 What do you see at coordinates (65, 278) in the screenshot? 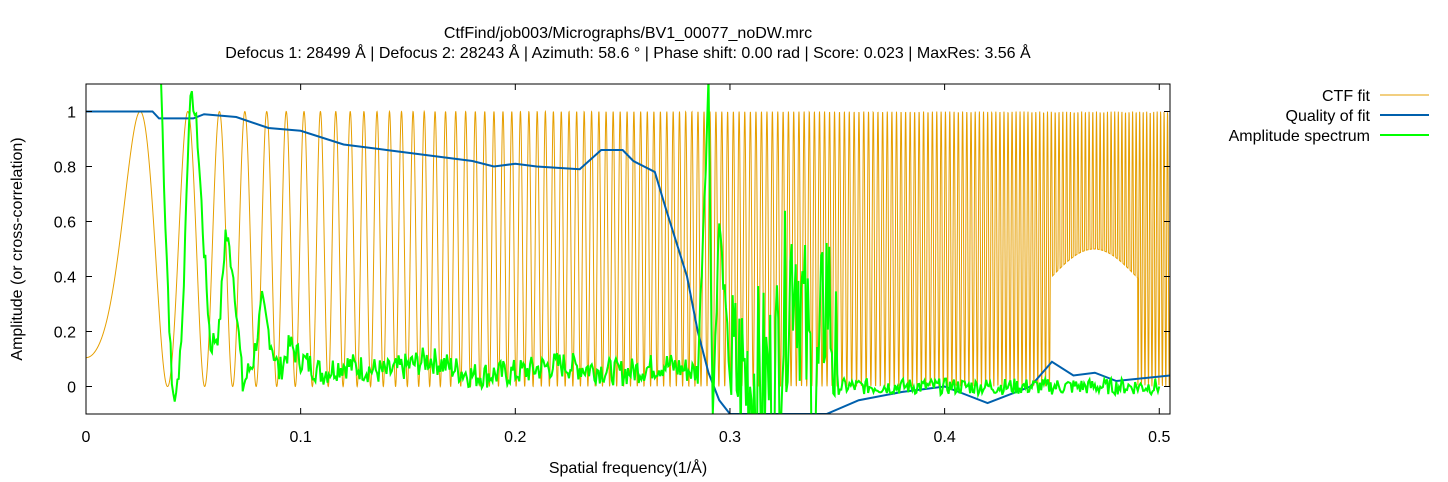
I see `y-tick-label: 0.4` at bounding box center [65, 278].